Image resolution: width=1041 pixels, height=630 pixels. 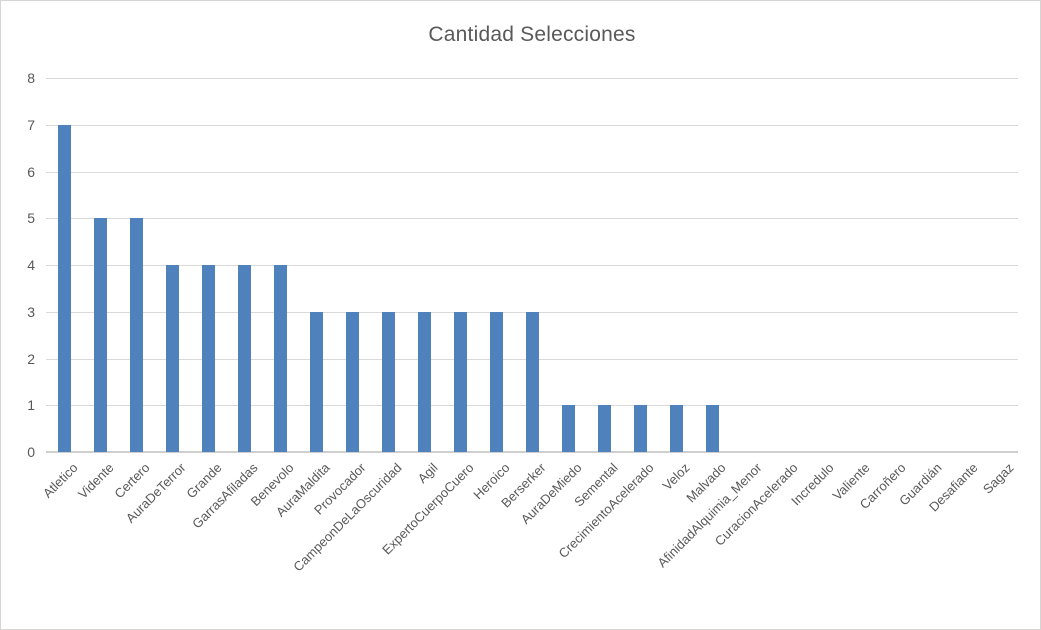 What do you see at coordinates (31, 171) in the screenshot?
I see `y-tick-label: 6` at bounding box center [31, 171].